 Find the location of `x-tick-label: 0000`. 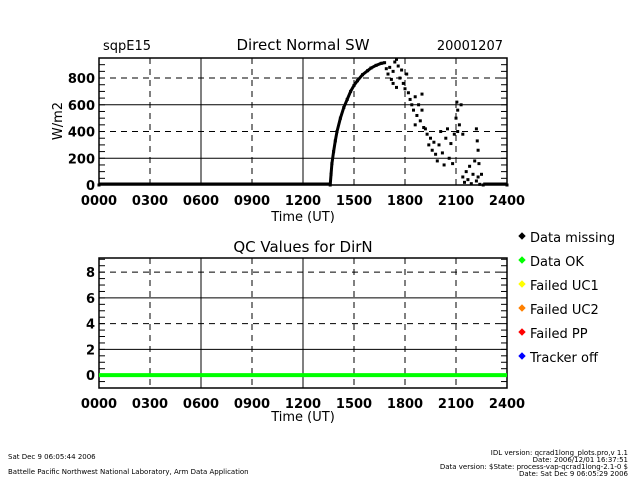

x-tick-label: 0000 is located at coordinates (99, 404).